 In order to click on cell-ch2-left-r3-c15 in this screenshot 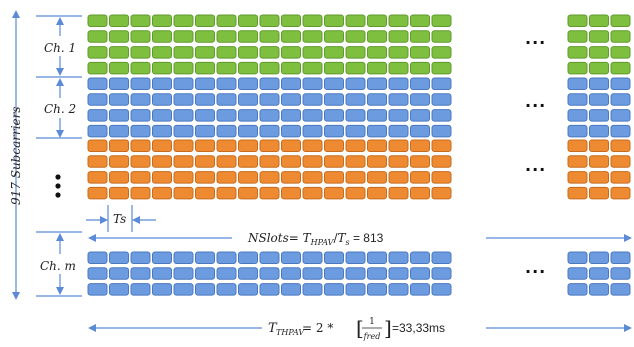, I will do `click(398, 115)`.